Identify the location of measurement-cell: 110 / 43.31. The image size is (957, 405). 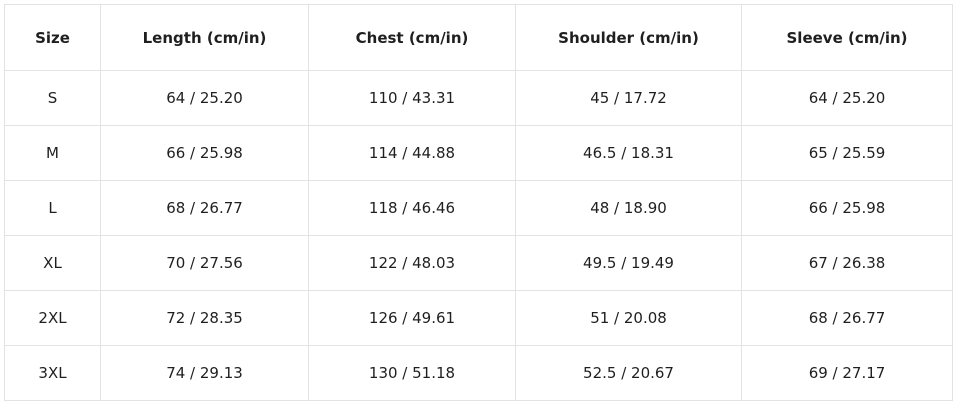
(412, 98).